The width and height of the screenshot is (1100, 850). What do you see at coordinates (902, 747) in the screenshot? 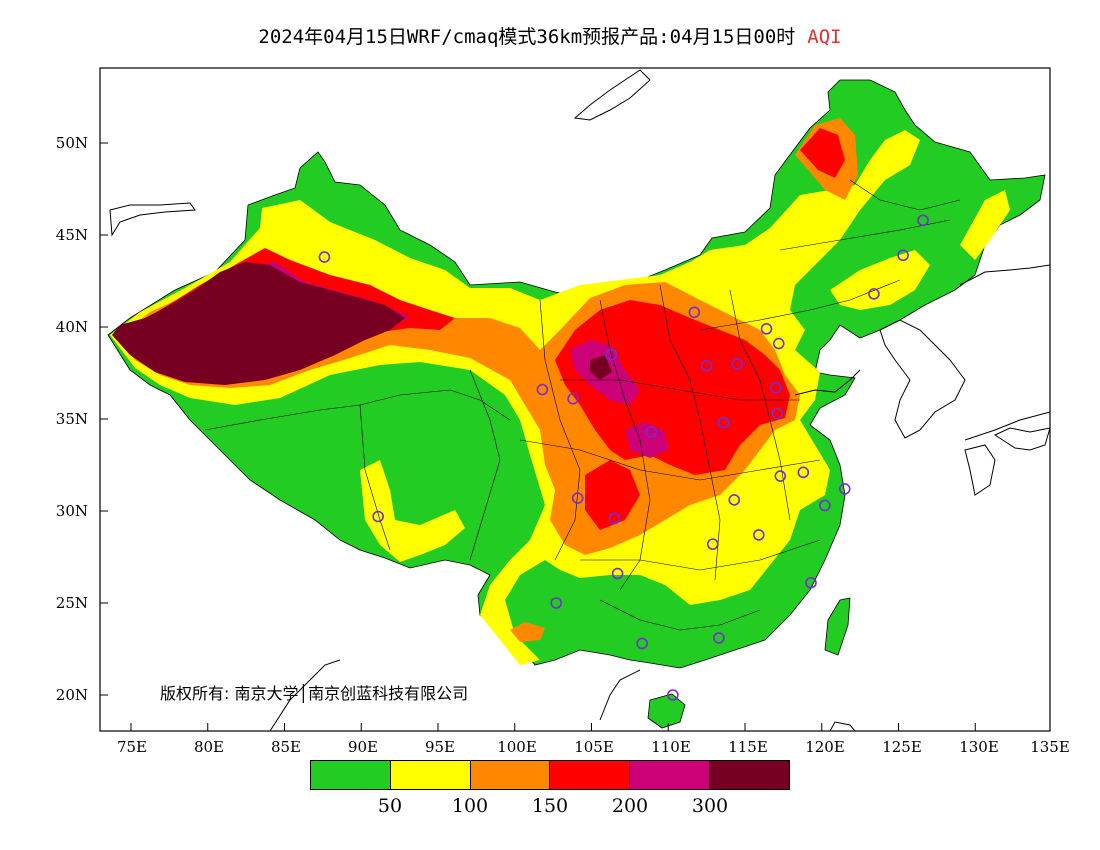
I see `lon-label-125e: 125E` at bounding box center [902, 747].